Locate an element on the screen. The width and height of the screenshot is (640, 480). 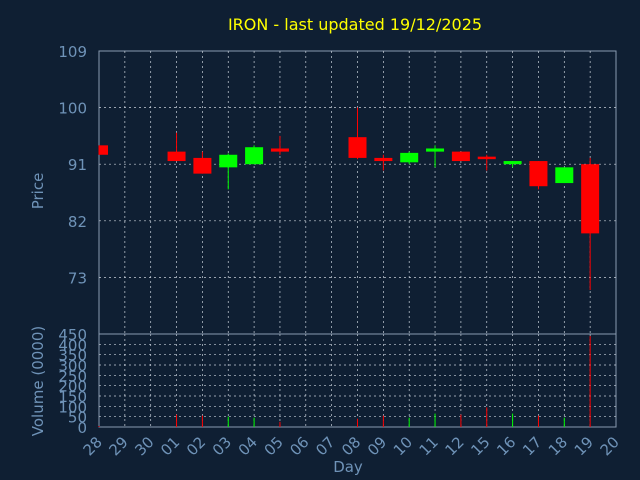
x-tick-label: 20 is located at coordinates (610, 446).